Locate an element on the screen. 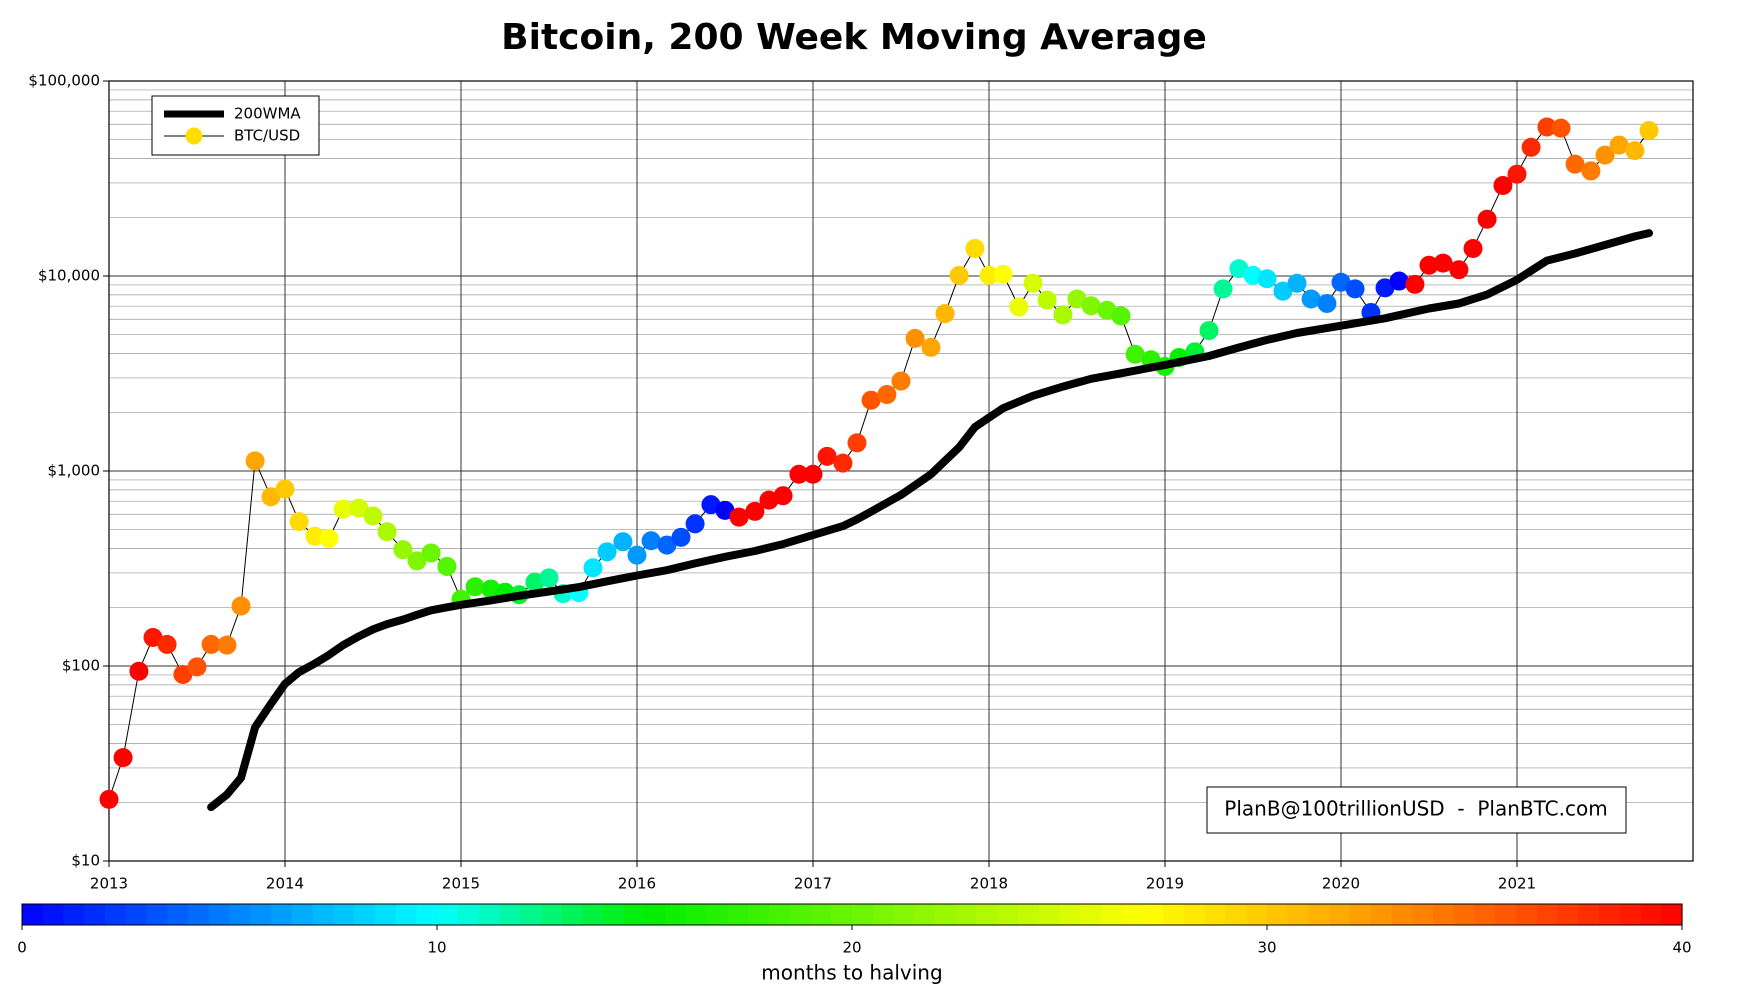 The width and height of the screenshot is (1737, 995). x-tick-label: 2015 is located at coordinates (461, 884).